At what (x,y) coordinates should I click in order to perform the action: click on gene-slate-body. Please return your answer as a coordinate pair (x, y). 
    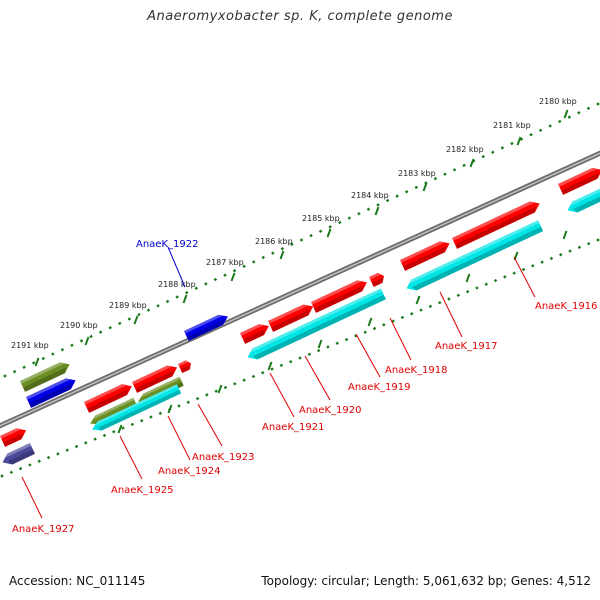
    Looking at the image, I should click on (18, 454).